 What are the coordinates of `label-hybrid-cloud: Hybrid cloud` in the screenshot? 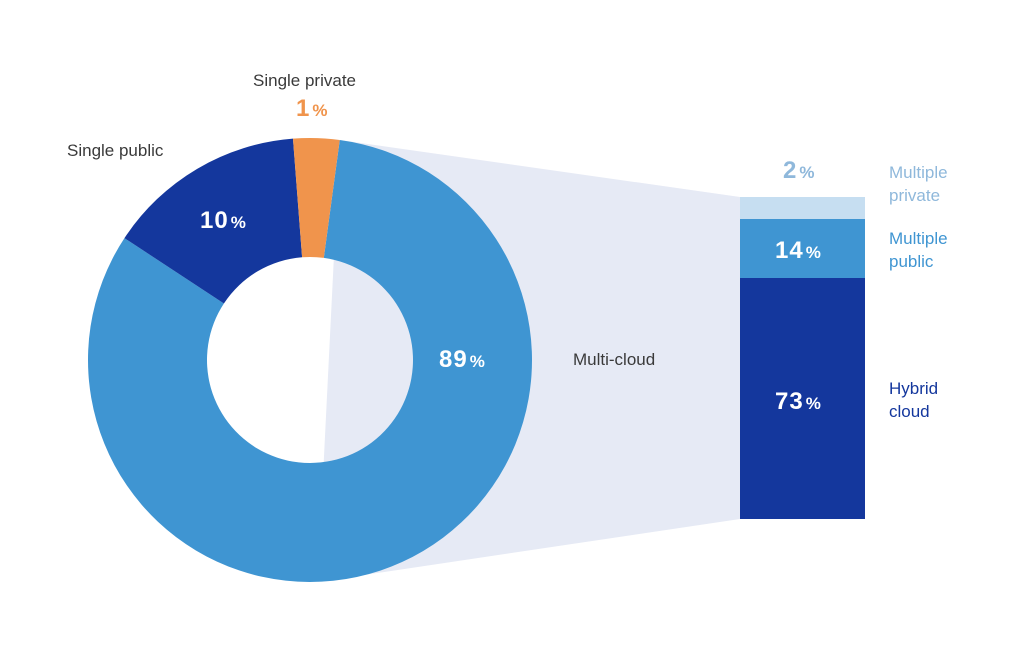 It's located at (914, 400).